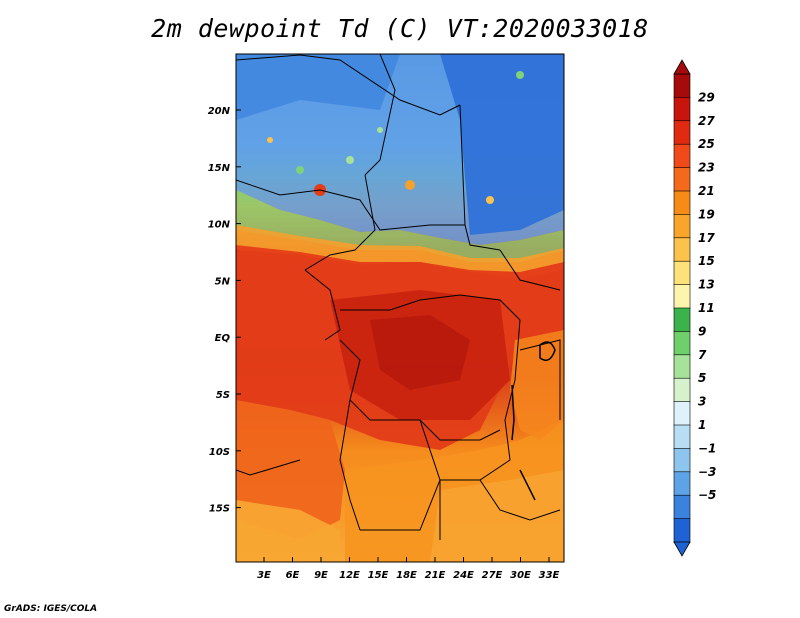 This screenshot has height=618, width=800. What do you see at coordinates (549, 575) in the screenshot?
I see `lon-label: 33E` at bounding box center [549, 575].